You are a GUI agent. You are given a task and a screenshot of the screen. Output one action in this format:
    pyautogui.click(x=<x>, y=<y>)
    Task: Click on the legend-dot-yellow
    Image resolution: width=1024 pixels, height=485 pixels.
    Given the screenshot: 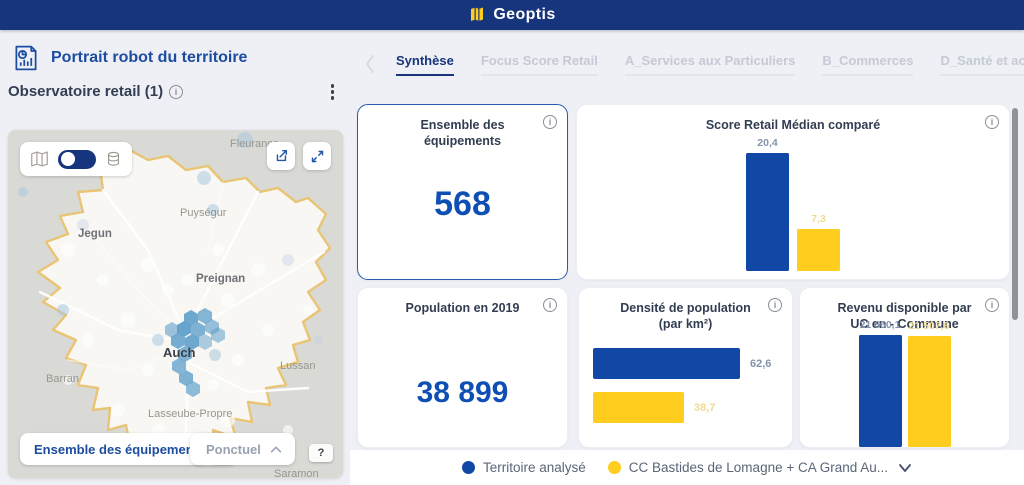 What is the action you would take?
    pyautogui.click(x=614, y=467)
    